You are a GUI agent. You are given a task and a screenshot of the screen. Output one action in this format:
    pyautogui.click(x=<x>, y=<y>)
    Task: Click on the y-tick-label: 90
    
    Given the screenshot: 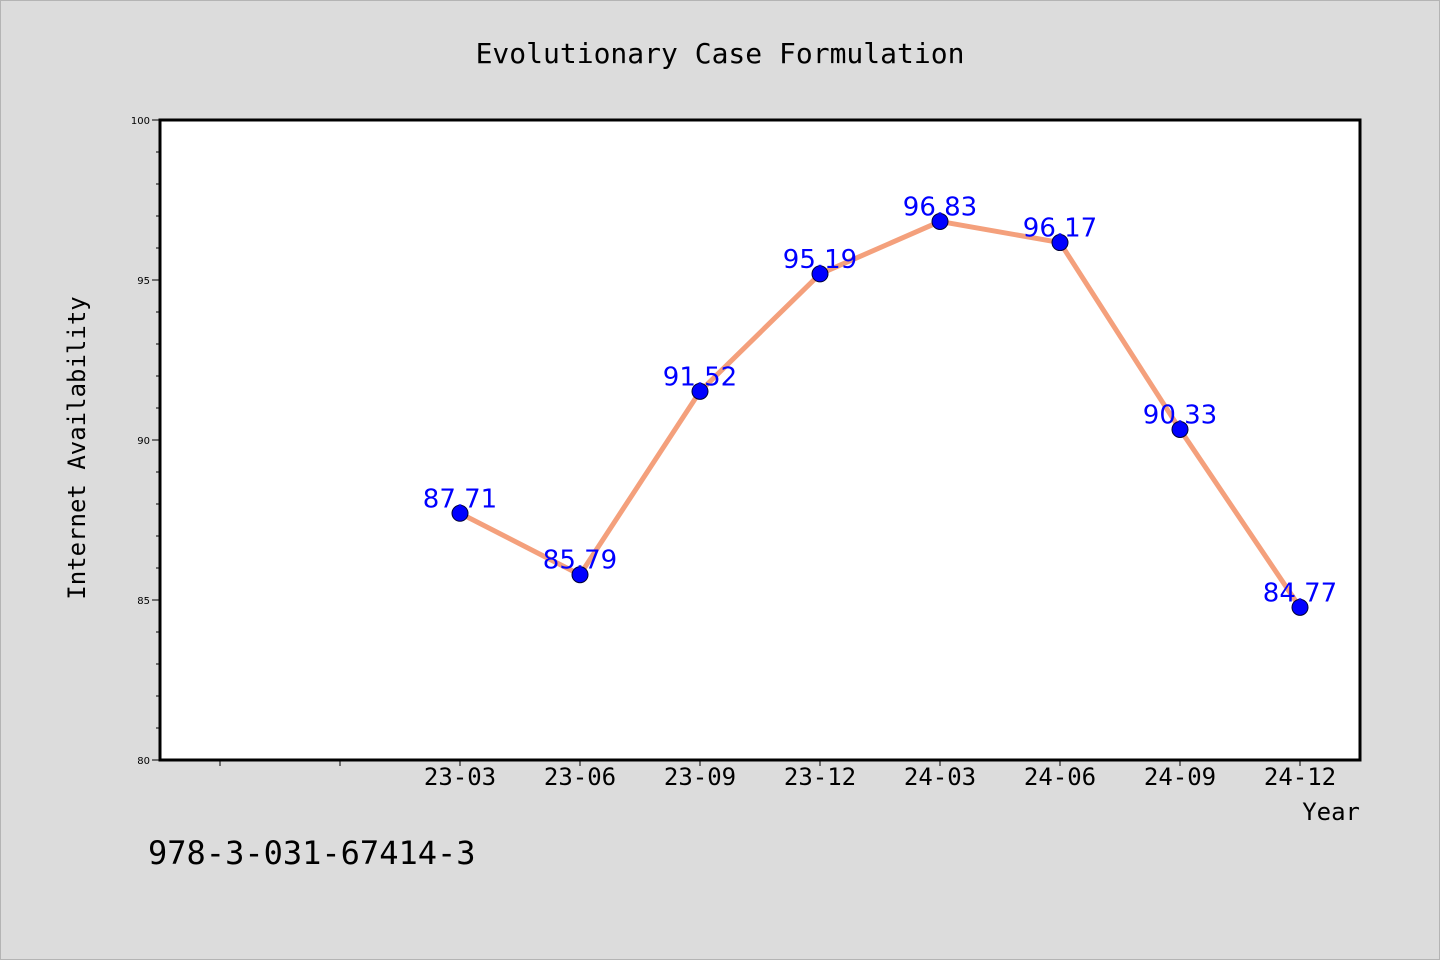 What is the action you would take?
    pyautogui.click(x=143, y=441)
    